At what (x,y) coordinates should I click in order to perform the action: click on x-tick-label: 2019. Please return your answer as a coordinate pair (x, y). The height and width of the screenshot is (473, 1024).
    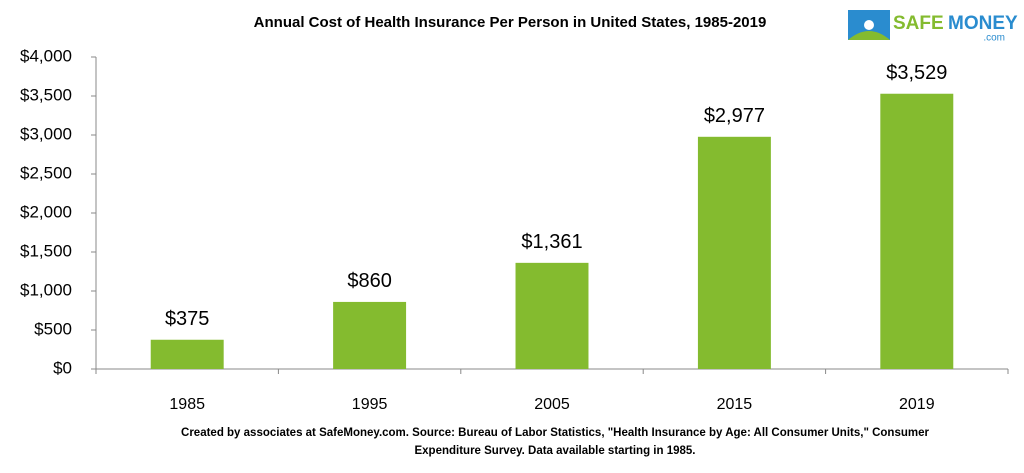
    Looking at the image, I should click on (917, 404).